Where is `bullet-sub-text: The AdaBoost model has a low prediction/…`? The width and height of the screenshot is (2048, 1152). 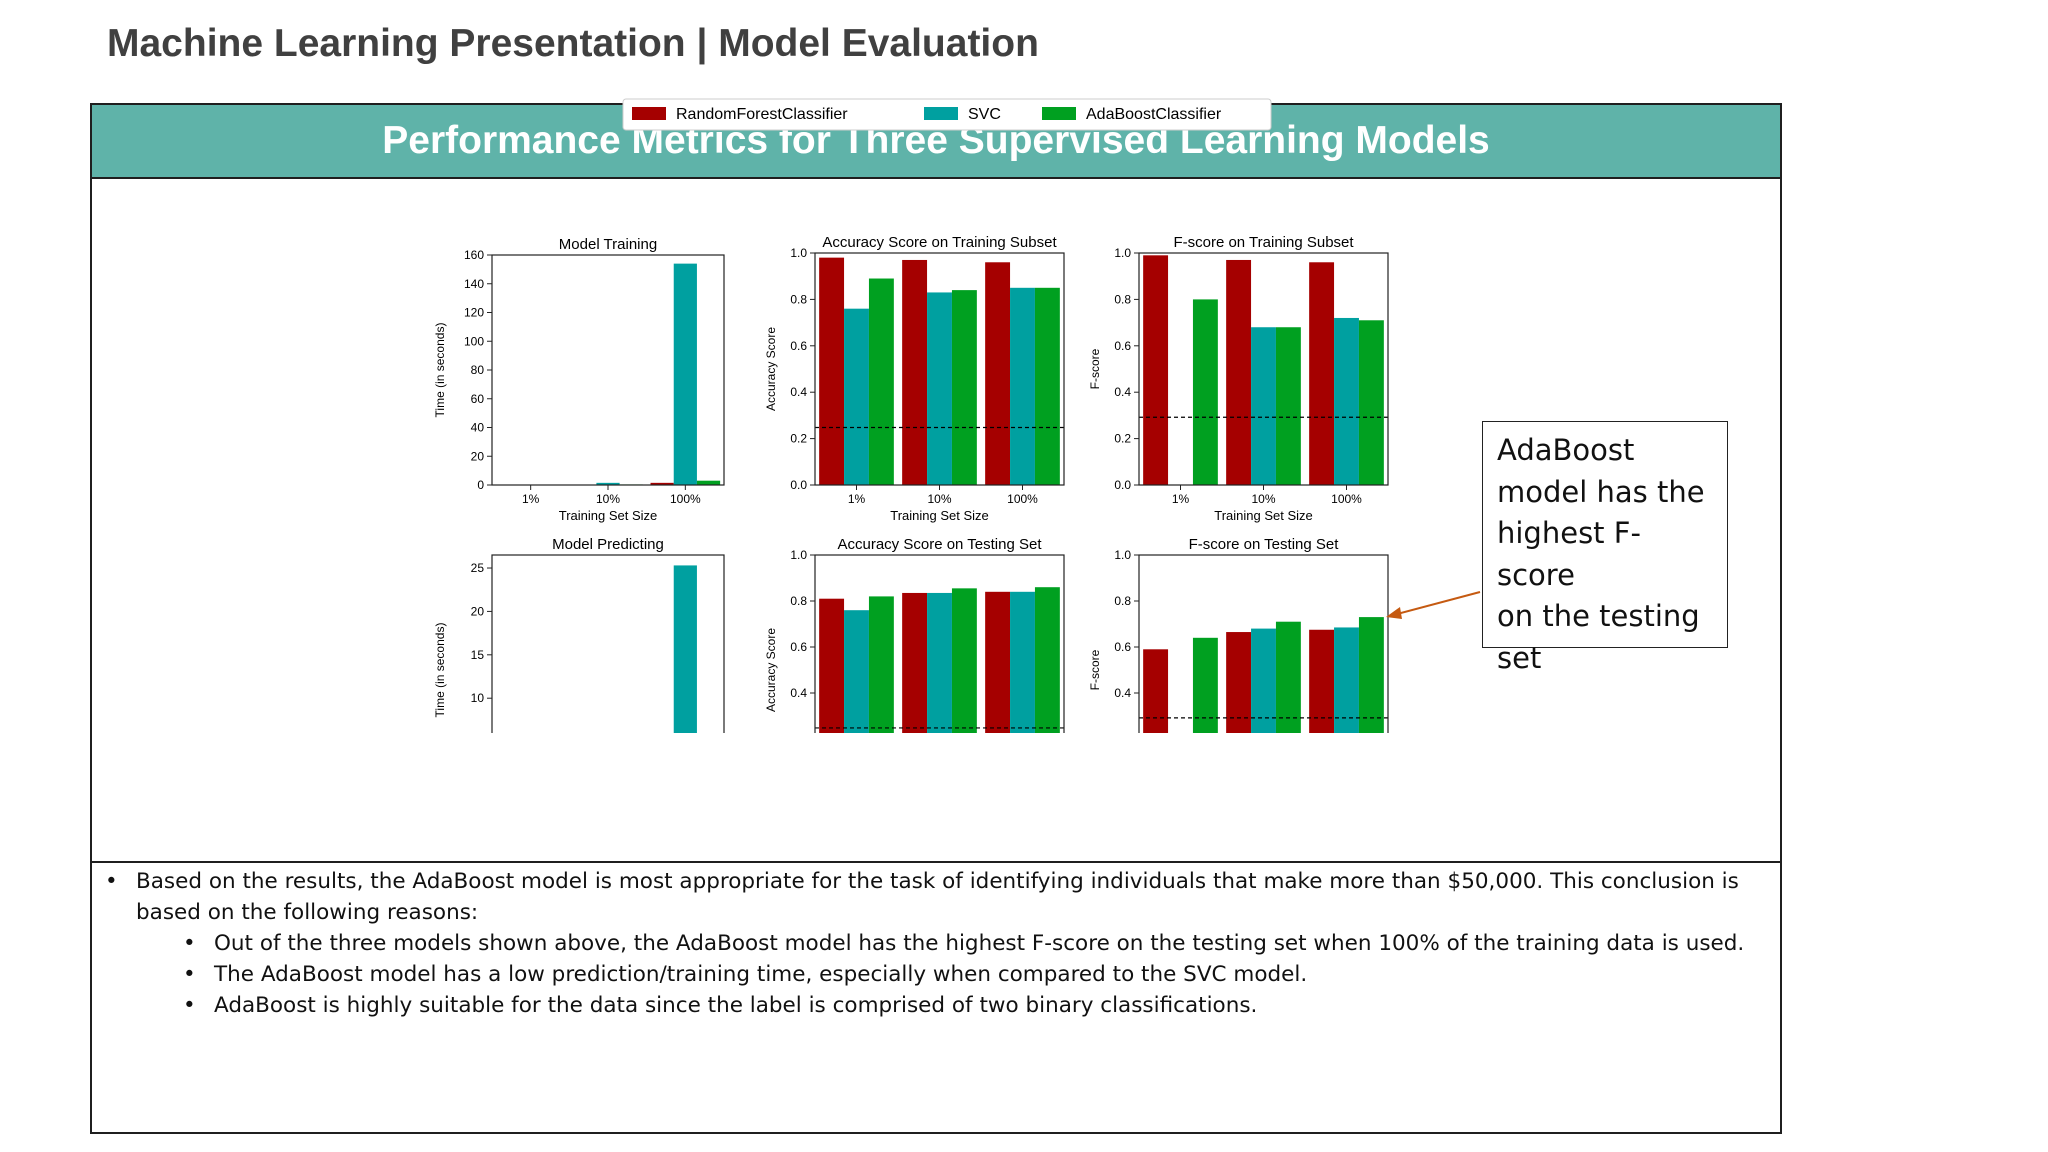 bullet-sub-text: The AdaBoost model has a low prediction/… is located at coordinates (761, 974).